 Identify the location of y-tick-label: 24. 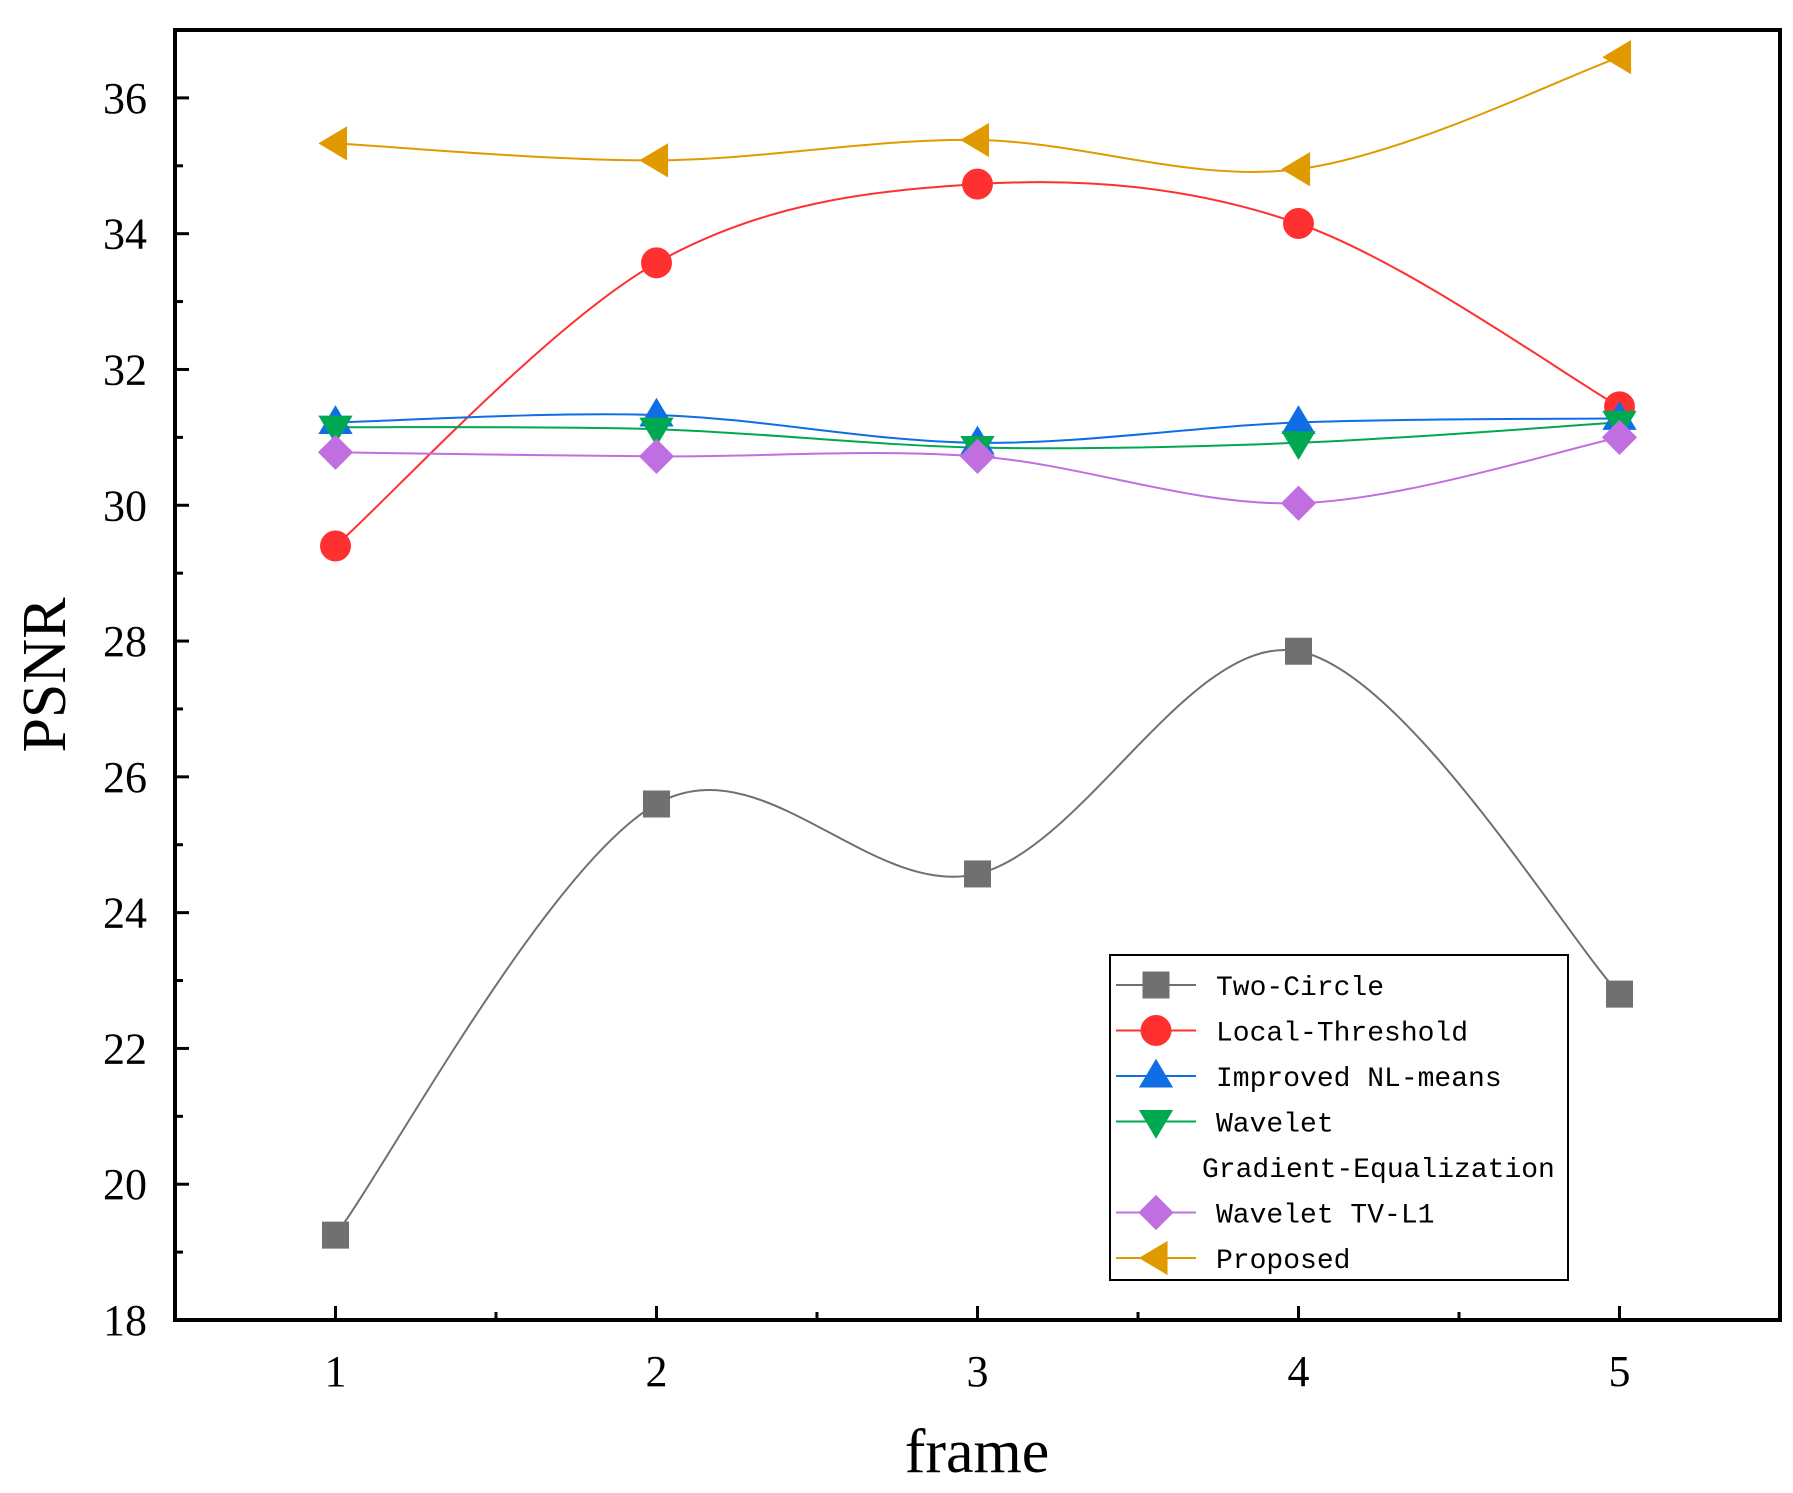
(125, 913).